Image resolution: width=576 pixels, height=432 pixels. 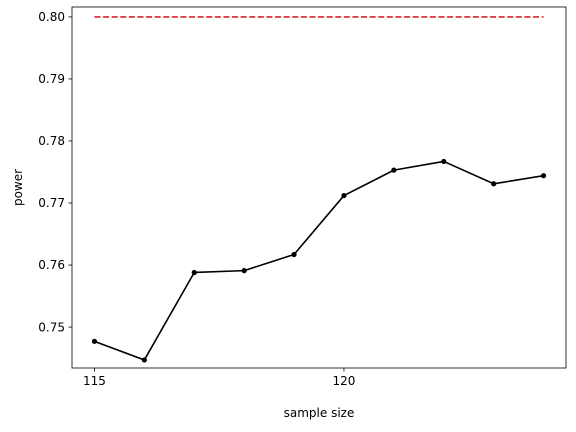 I want to click on y-tick-label: 0.76, so click(x=51, y=265).